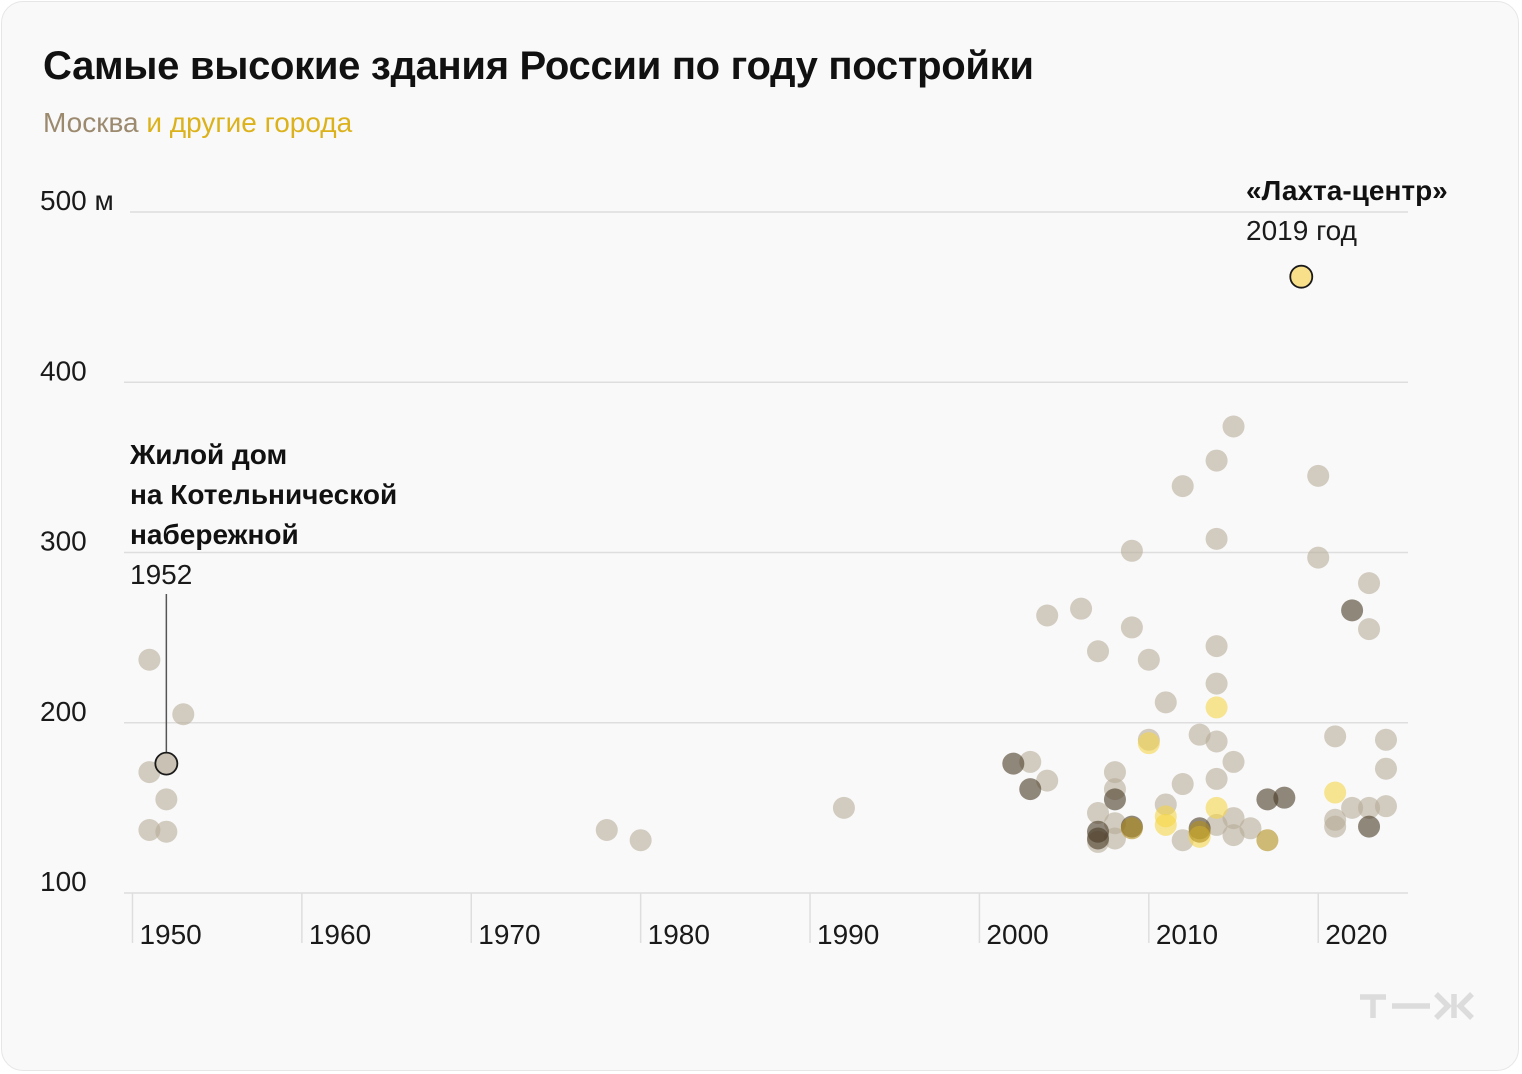  What do you see at coordinates (91, 122) in the screenshot?
I see `legend-moscow: Москва` at bounding box center [91, 122].